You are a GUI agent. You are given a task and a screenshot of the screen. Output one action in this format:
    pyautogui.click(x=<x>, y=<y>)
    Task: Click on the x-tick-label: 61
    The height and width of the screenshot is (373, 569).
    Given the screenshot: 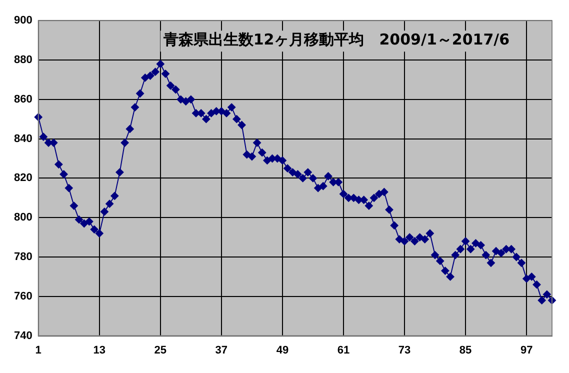 What is the action you would take?
    pyautogui.click(x=343, y=350)
    